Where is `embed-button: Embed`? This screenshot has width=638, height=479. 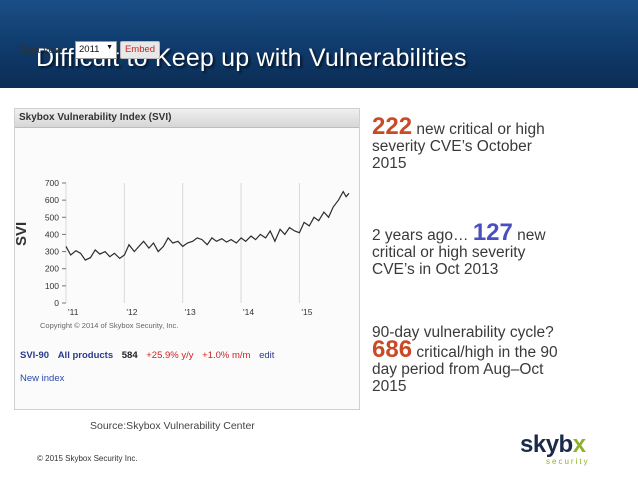
embed-button: Embed is located at coordinates (140, 50).